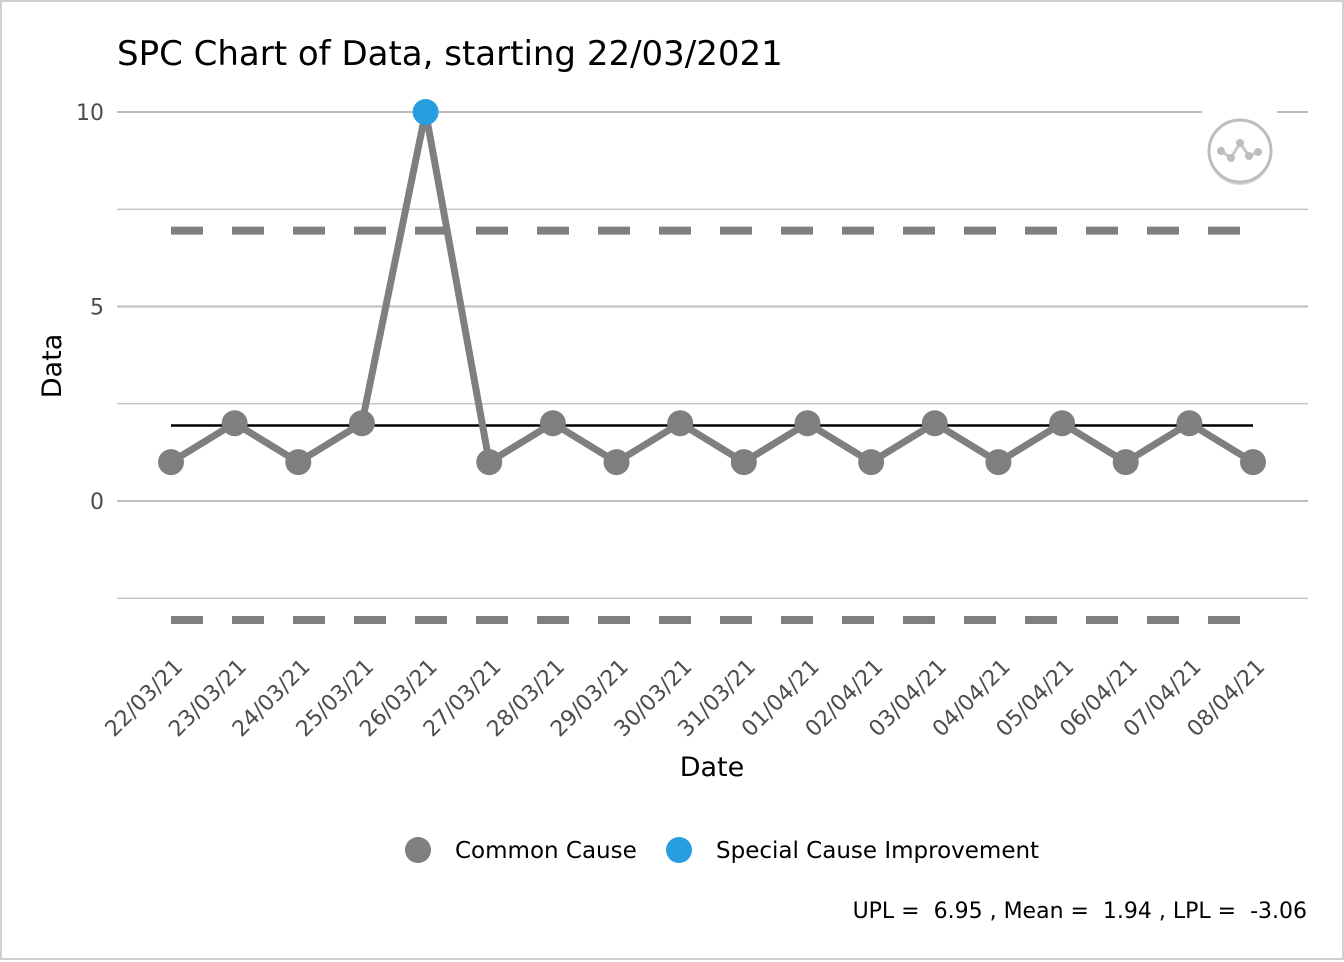 Image resolution: width=1344 pixels, height=962 pixels. What do you see at coordinates (1080, 911) in the screenshot?
I see `limits-caption: UPL = 6.95 , Mean = 1.94 , LPL = -3.06` at bounding box center [1080, 911].